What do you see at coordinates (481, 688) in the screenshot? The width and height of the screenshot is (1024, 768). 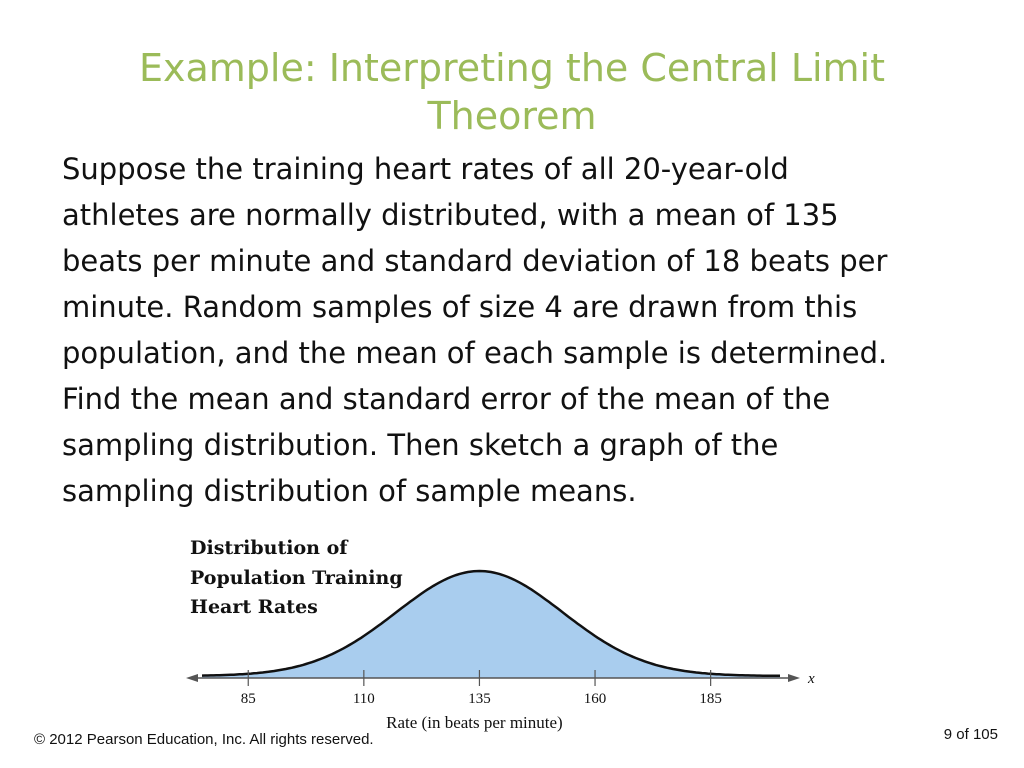 I see `x-ticks: 85 110 135 160 185` at bounding box center [481, 688].